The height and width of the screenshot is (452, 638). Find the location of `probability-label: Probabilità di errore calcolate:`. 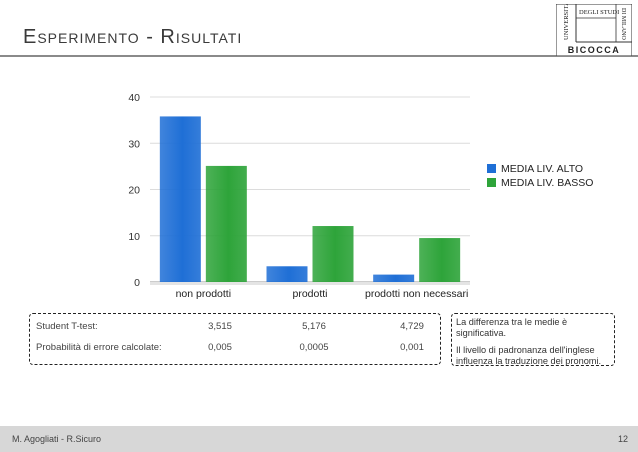

probability-label: Probabilità di errore calcolate: is located at coordinates (99, 347).